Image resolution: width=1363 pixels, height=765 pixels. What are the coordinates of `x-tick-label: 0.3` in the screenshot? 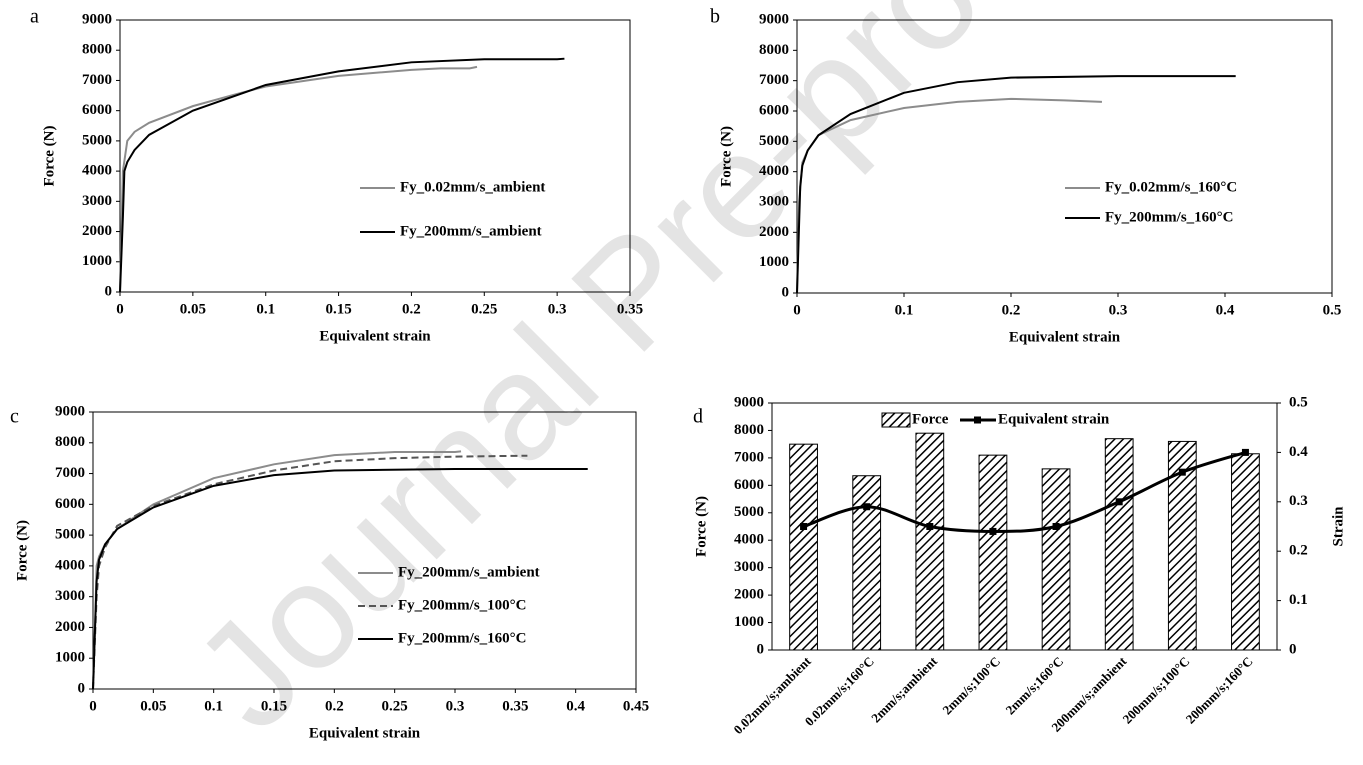 It's located at (1118, 310).